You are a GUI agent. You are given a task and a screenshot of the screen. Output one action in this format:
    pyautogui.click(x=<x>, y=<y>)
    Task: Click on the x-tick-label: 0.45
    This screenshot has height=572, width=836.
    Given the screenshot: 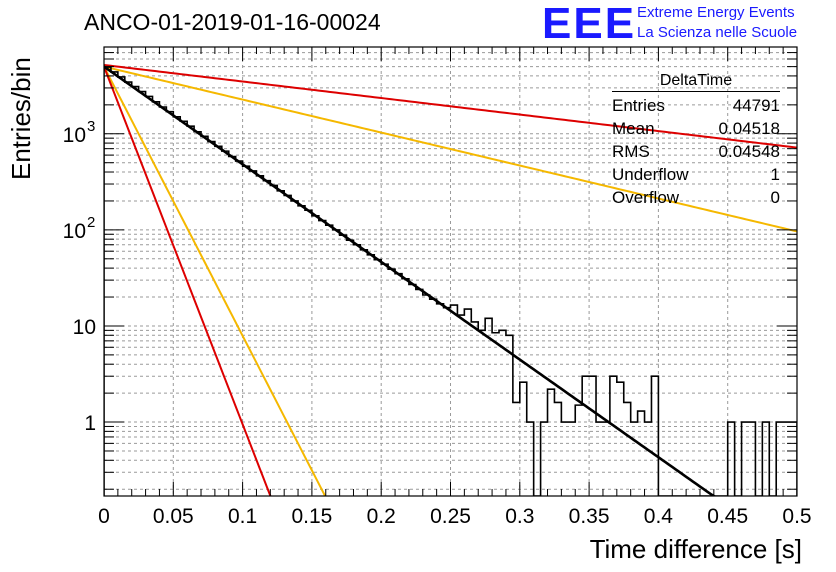 What is the action you would take?
    pyautogui.click(x=727, y=516)
    